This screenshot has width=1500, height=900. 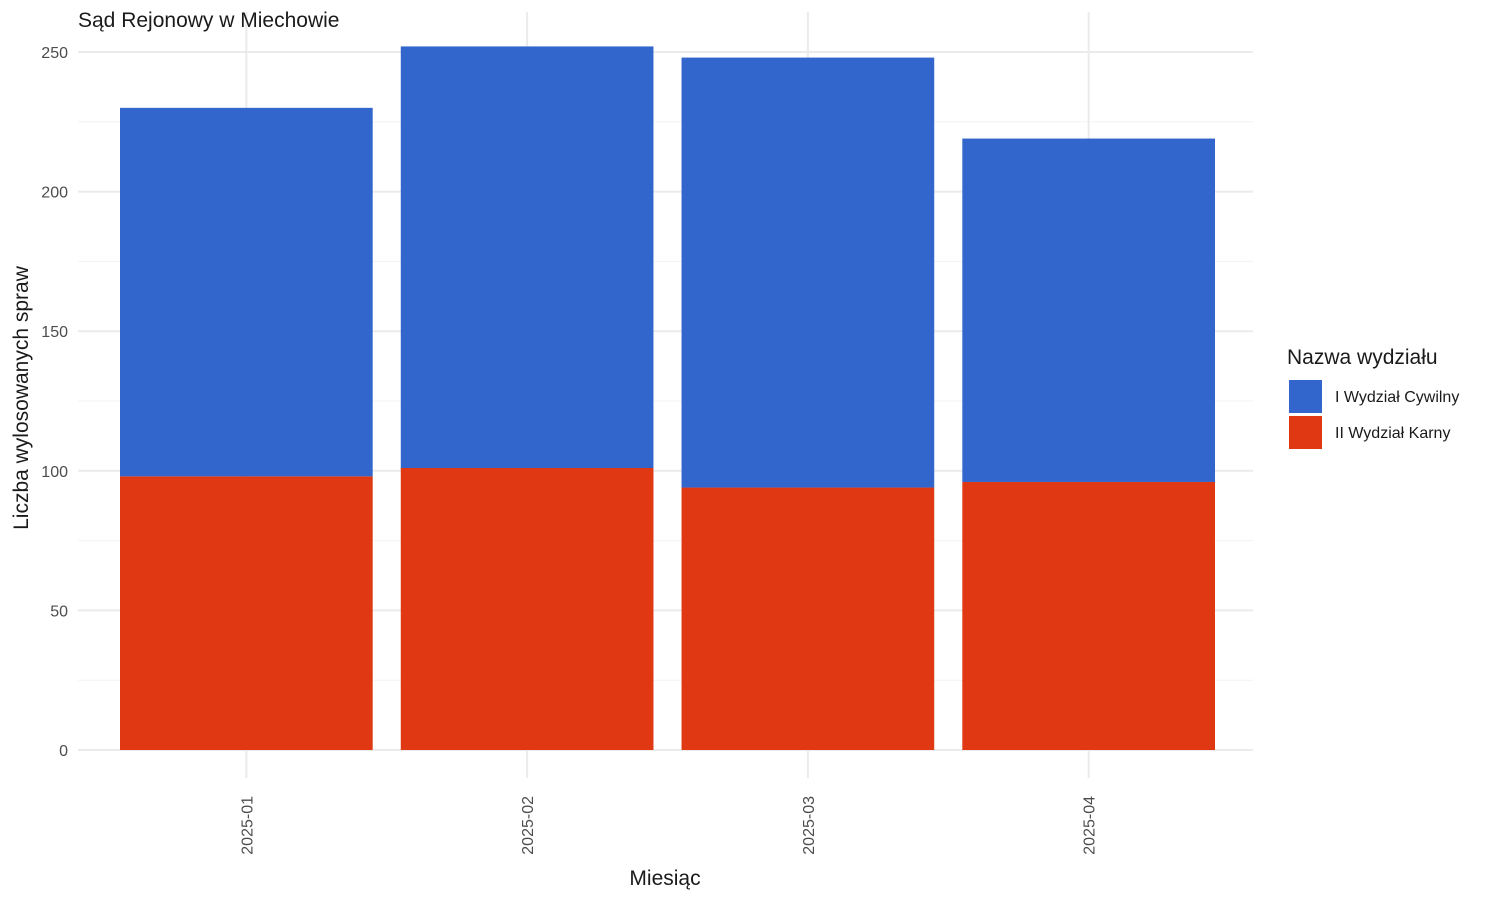 What do you see at coordinates (54, 332) in the screenshot?
I see `y-tick-label: 150` at bounding box center [54, 332].